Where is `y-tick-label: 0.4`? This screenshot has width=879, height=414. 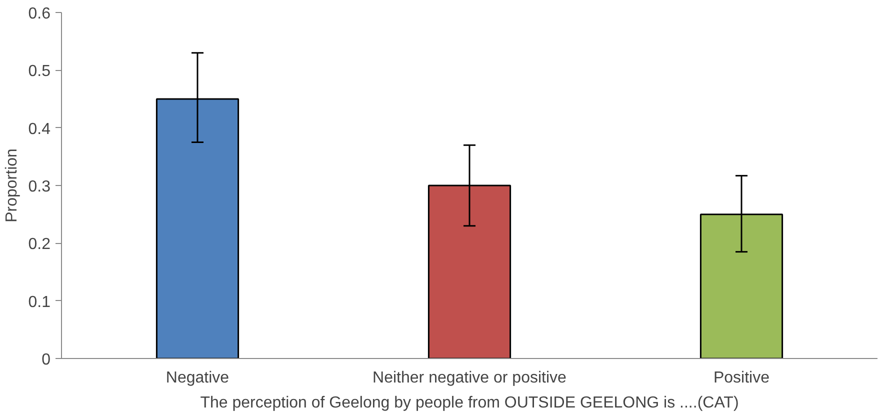 y-tick-label: 0.4 is located at coordinates (39, 129).